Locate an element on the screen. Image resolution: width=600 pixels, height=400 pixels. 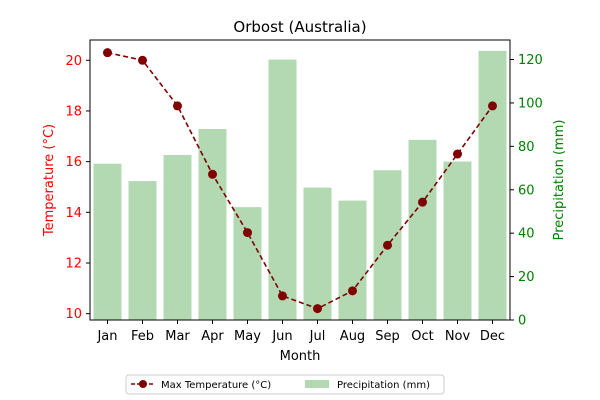
y-left-tick-label: 10 is located at coordinates (73, 314).